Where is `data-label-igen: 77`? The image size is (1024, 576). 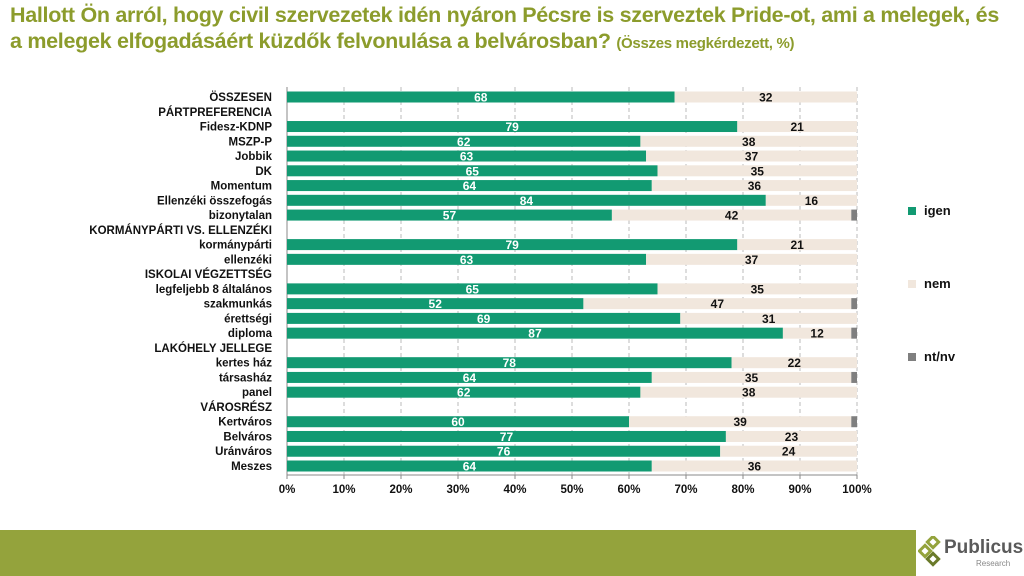
data-label-igen: 77 is located at coordinates (507, 437).